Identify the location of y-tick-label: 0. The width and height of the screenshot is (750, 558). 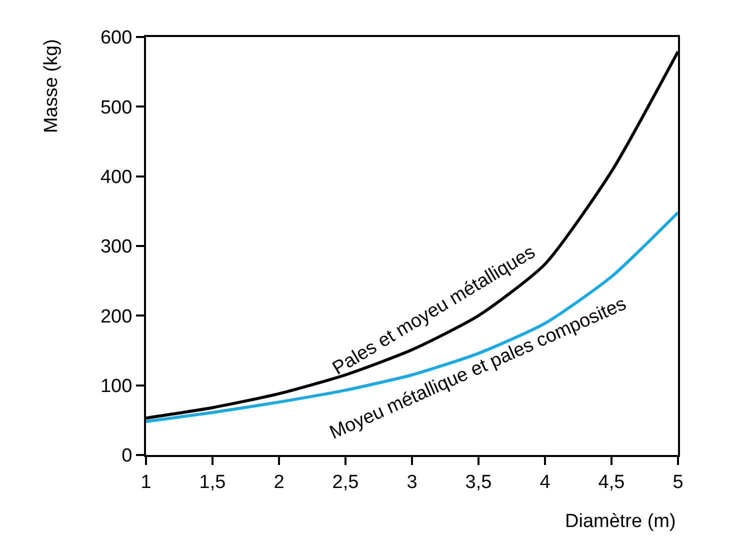
(127, 456).